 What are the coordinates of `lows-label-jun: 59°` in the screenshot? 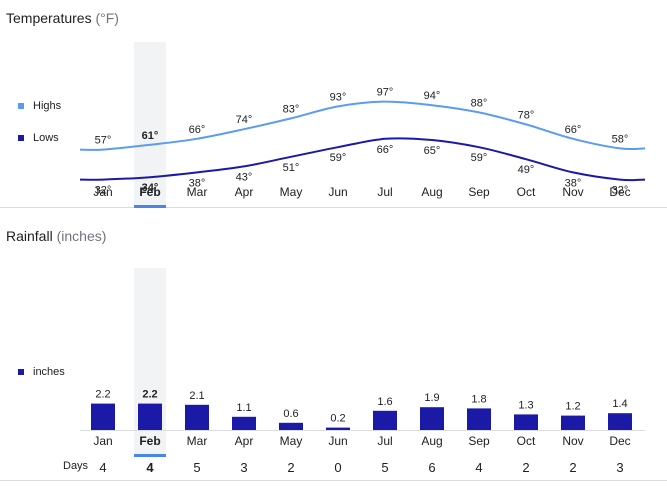 It's located at (338, 158).